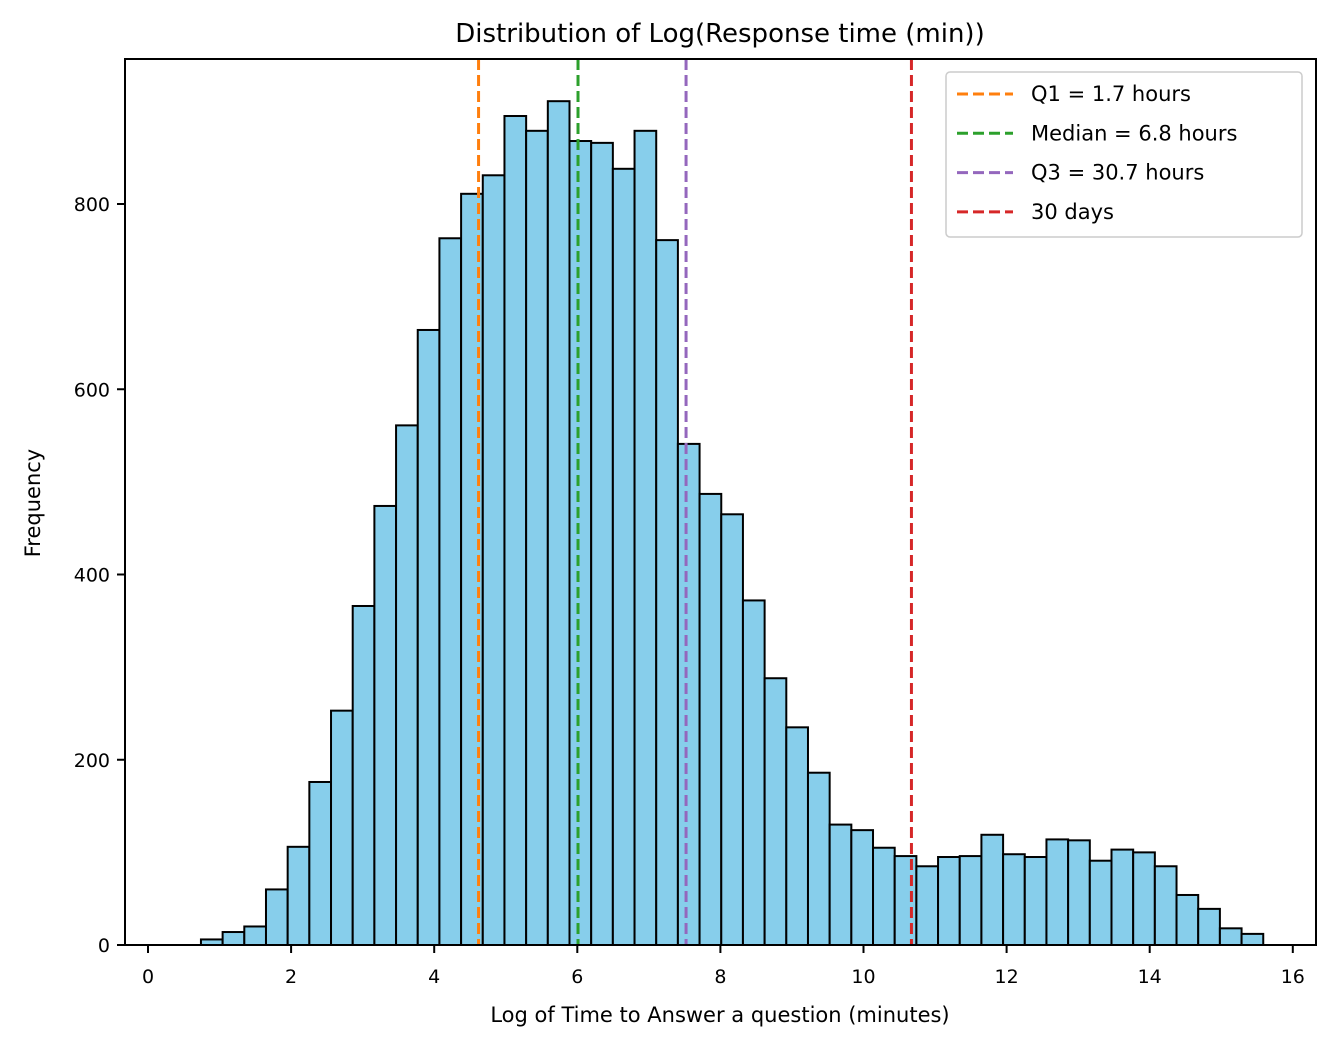 This screenshot has height=1046, width=1334. I want to click on x-tick-label: 16, so click(1293, 977).